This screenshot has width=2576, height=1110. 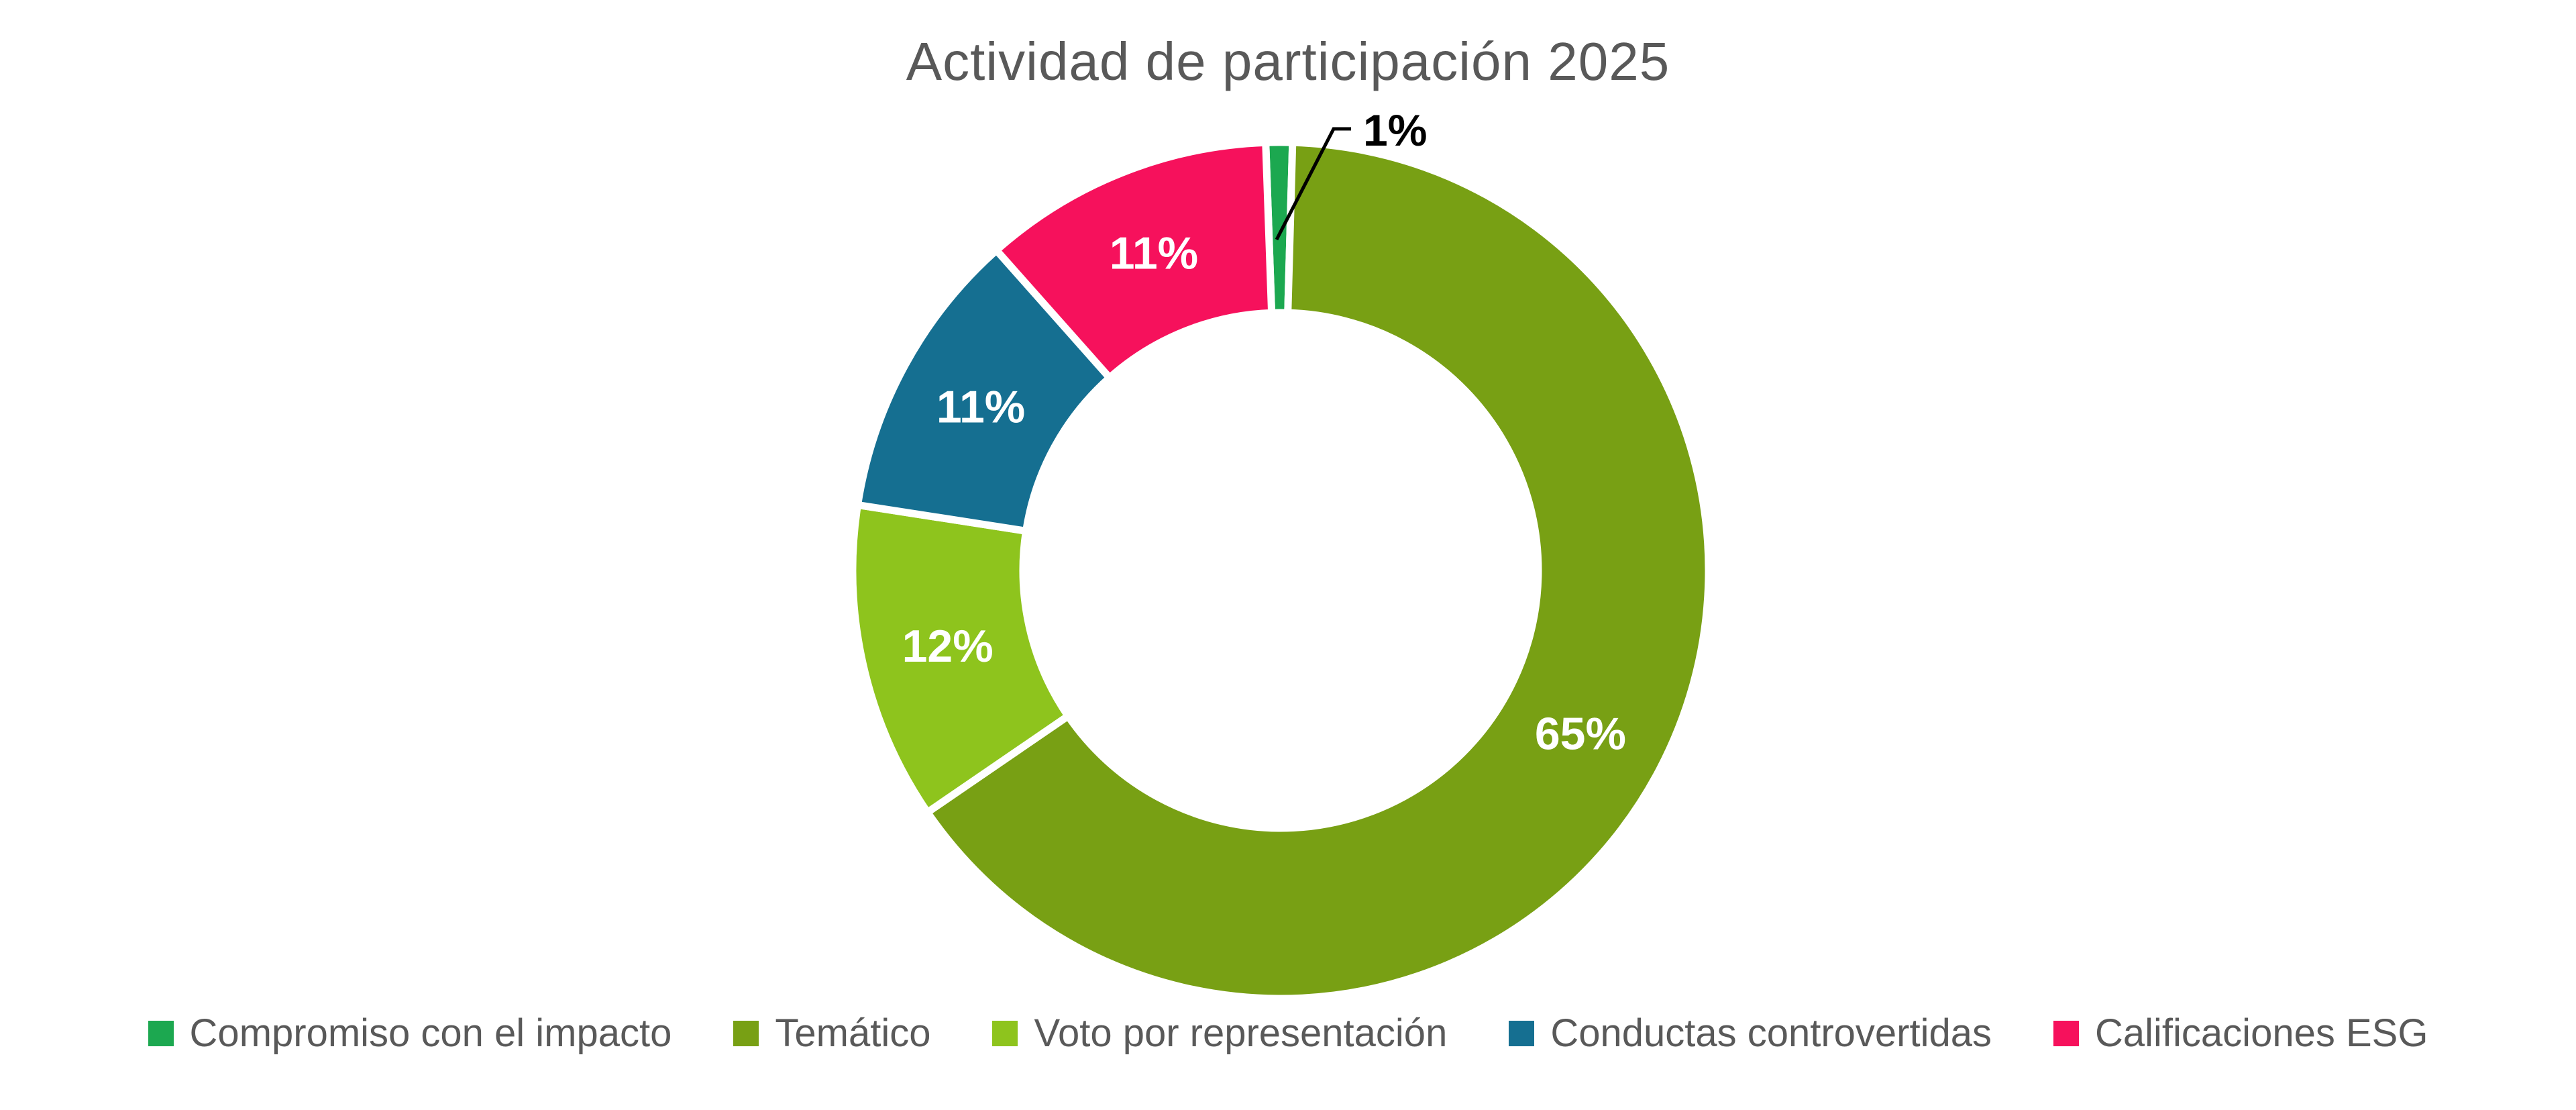 I want to click on callout-leader-line, so click(x=1313, y=184).